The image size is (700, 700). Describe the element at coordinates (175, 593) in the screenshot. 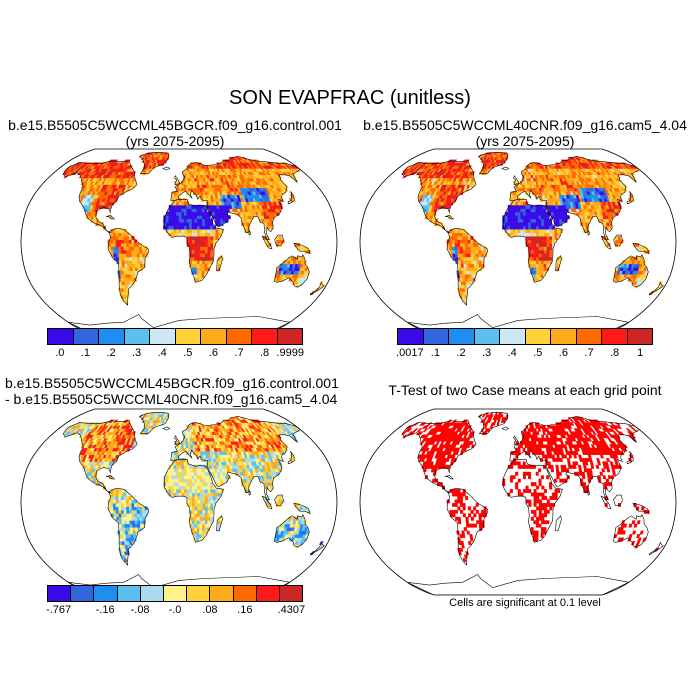

I see `colorbar-difference` at that location.